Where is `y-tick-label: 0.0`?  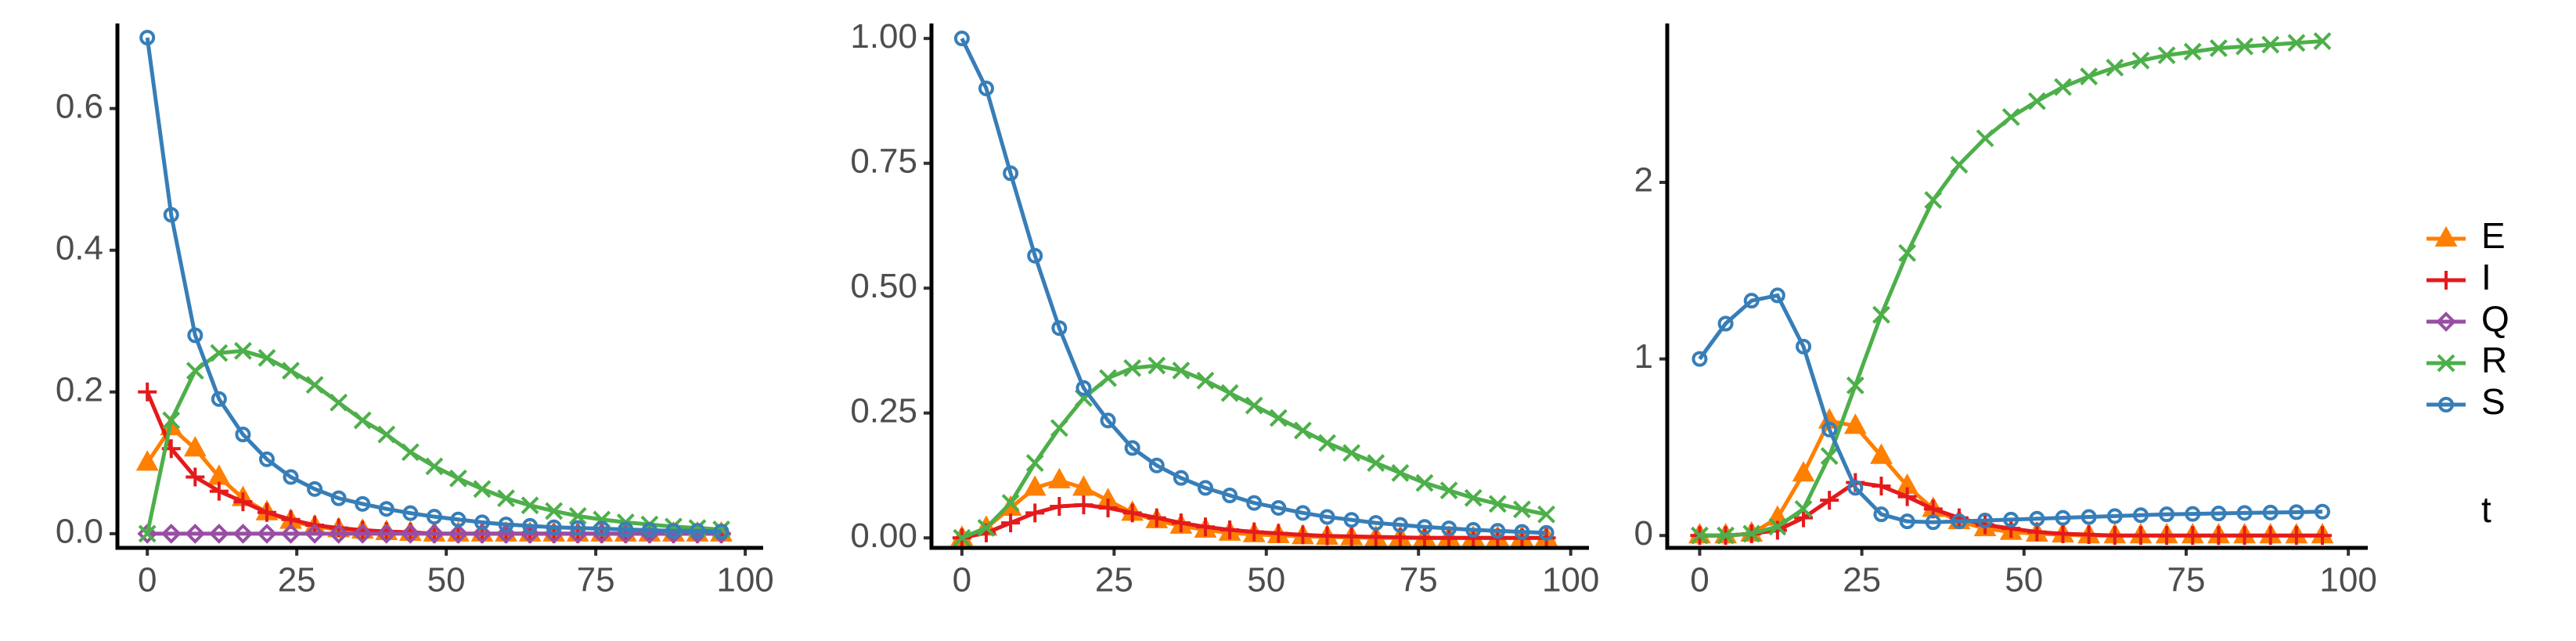 y-tick-label: 0.0 is located at coordinates (79, 532).